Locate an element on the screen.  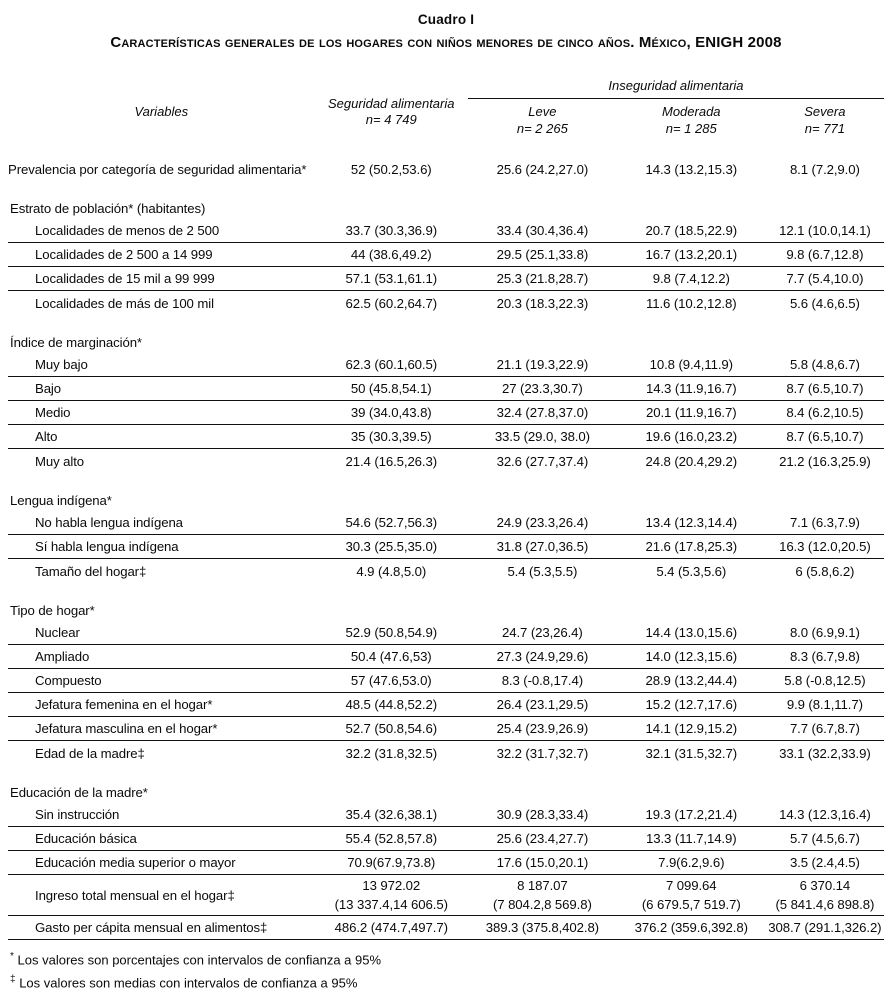
cell-value: 13.3 (11.7,14.9) is located at coordinates (691, 839).